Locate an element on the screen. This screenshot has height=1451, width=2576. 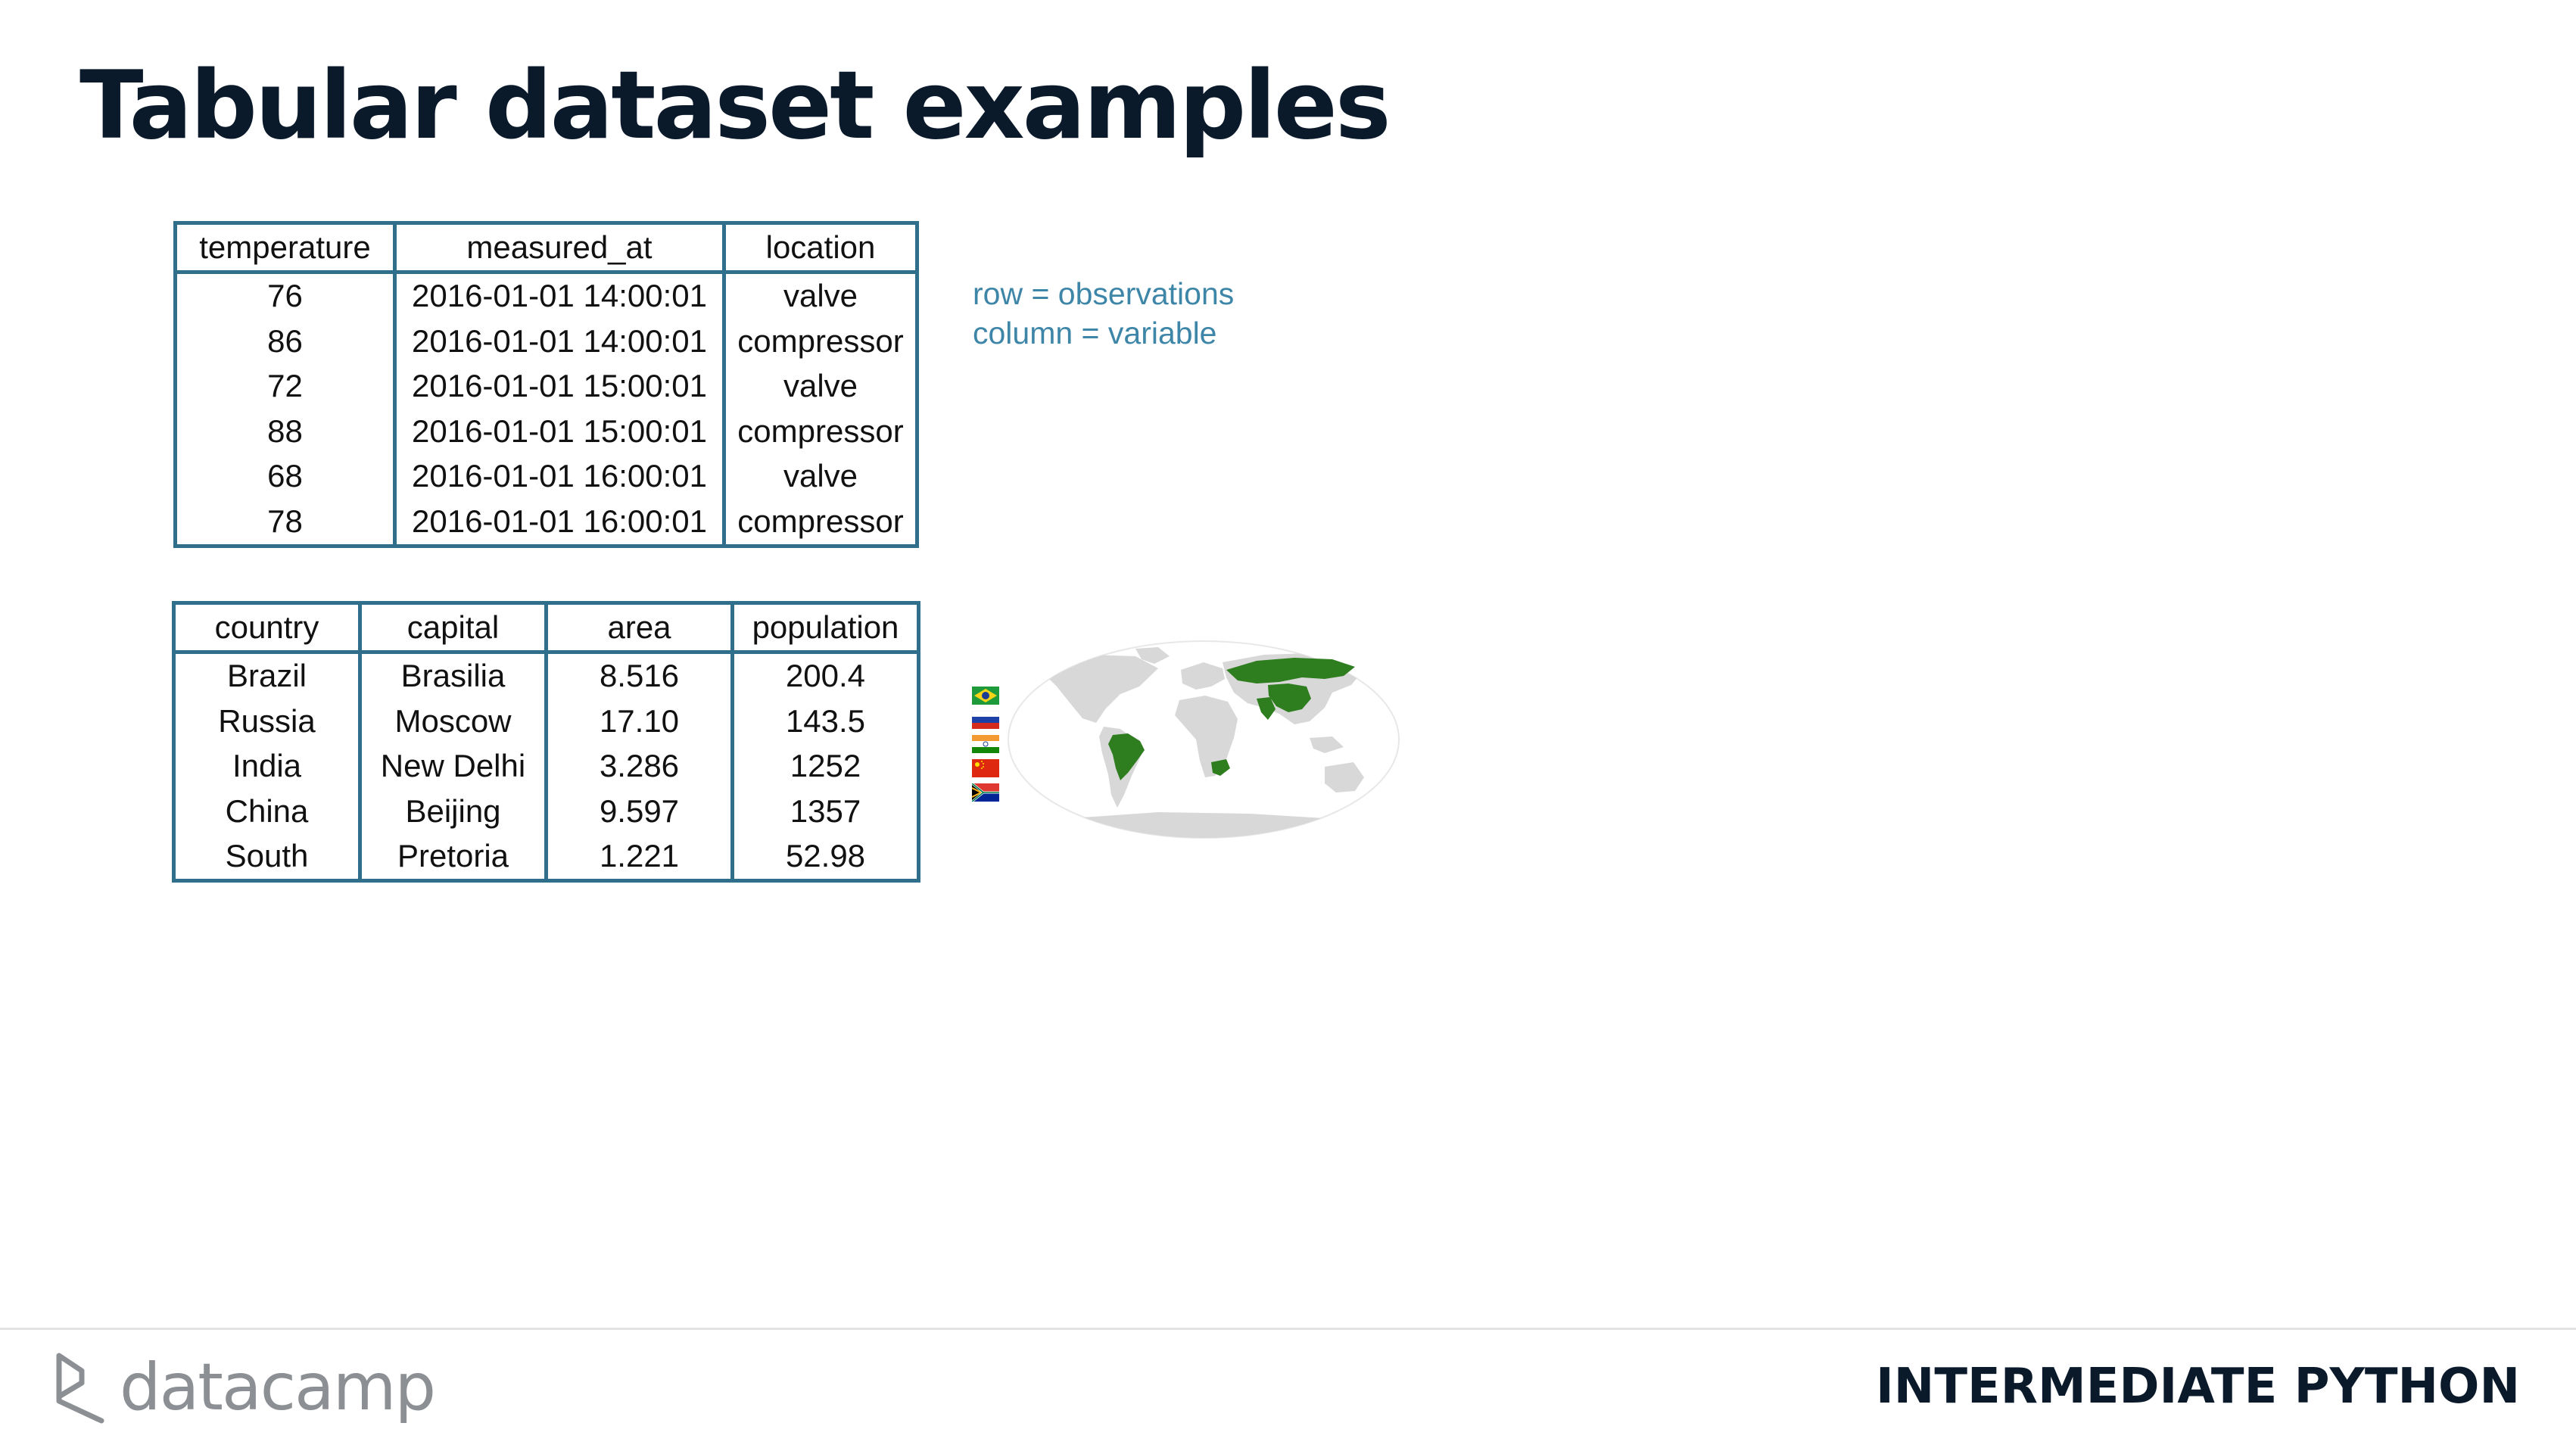
table-cell: 88 is located at coordinates (286, 431).